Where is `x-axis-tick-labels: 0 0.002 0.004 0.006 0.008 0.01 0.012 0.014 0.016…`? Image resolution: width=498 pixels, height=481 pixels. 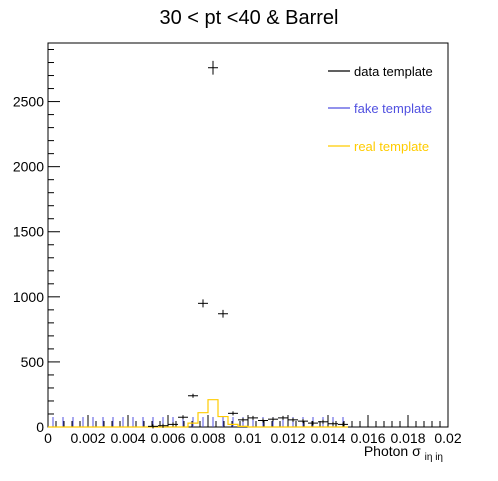 x-axis-tick-labels: 0 0.002 0.004 0.006 0.008 0.01 0.012 0.014 0.016… is located at coordinates (253, 438).